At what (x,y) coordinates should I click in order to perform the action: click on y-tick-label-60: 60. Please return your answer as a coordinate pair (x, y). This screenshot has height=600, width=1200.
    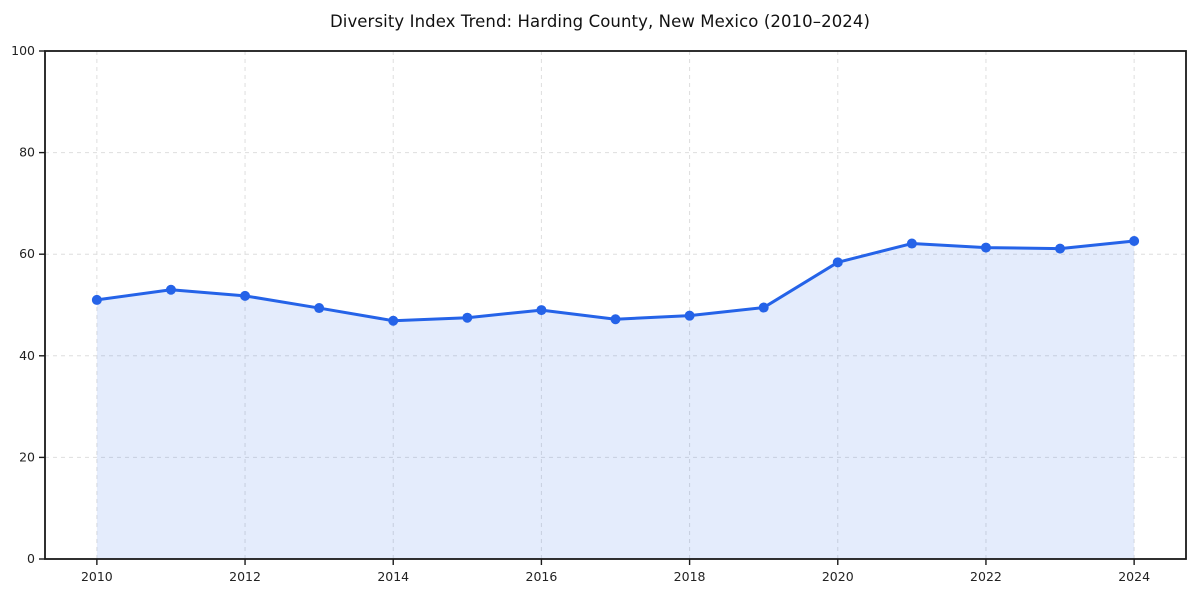
    Looking at the image, I should click on (27, 253).